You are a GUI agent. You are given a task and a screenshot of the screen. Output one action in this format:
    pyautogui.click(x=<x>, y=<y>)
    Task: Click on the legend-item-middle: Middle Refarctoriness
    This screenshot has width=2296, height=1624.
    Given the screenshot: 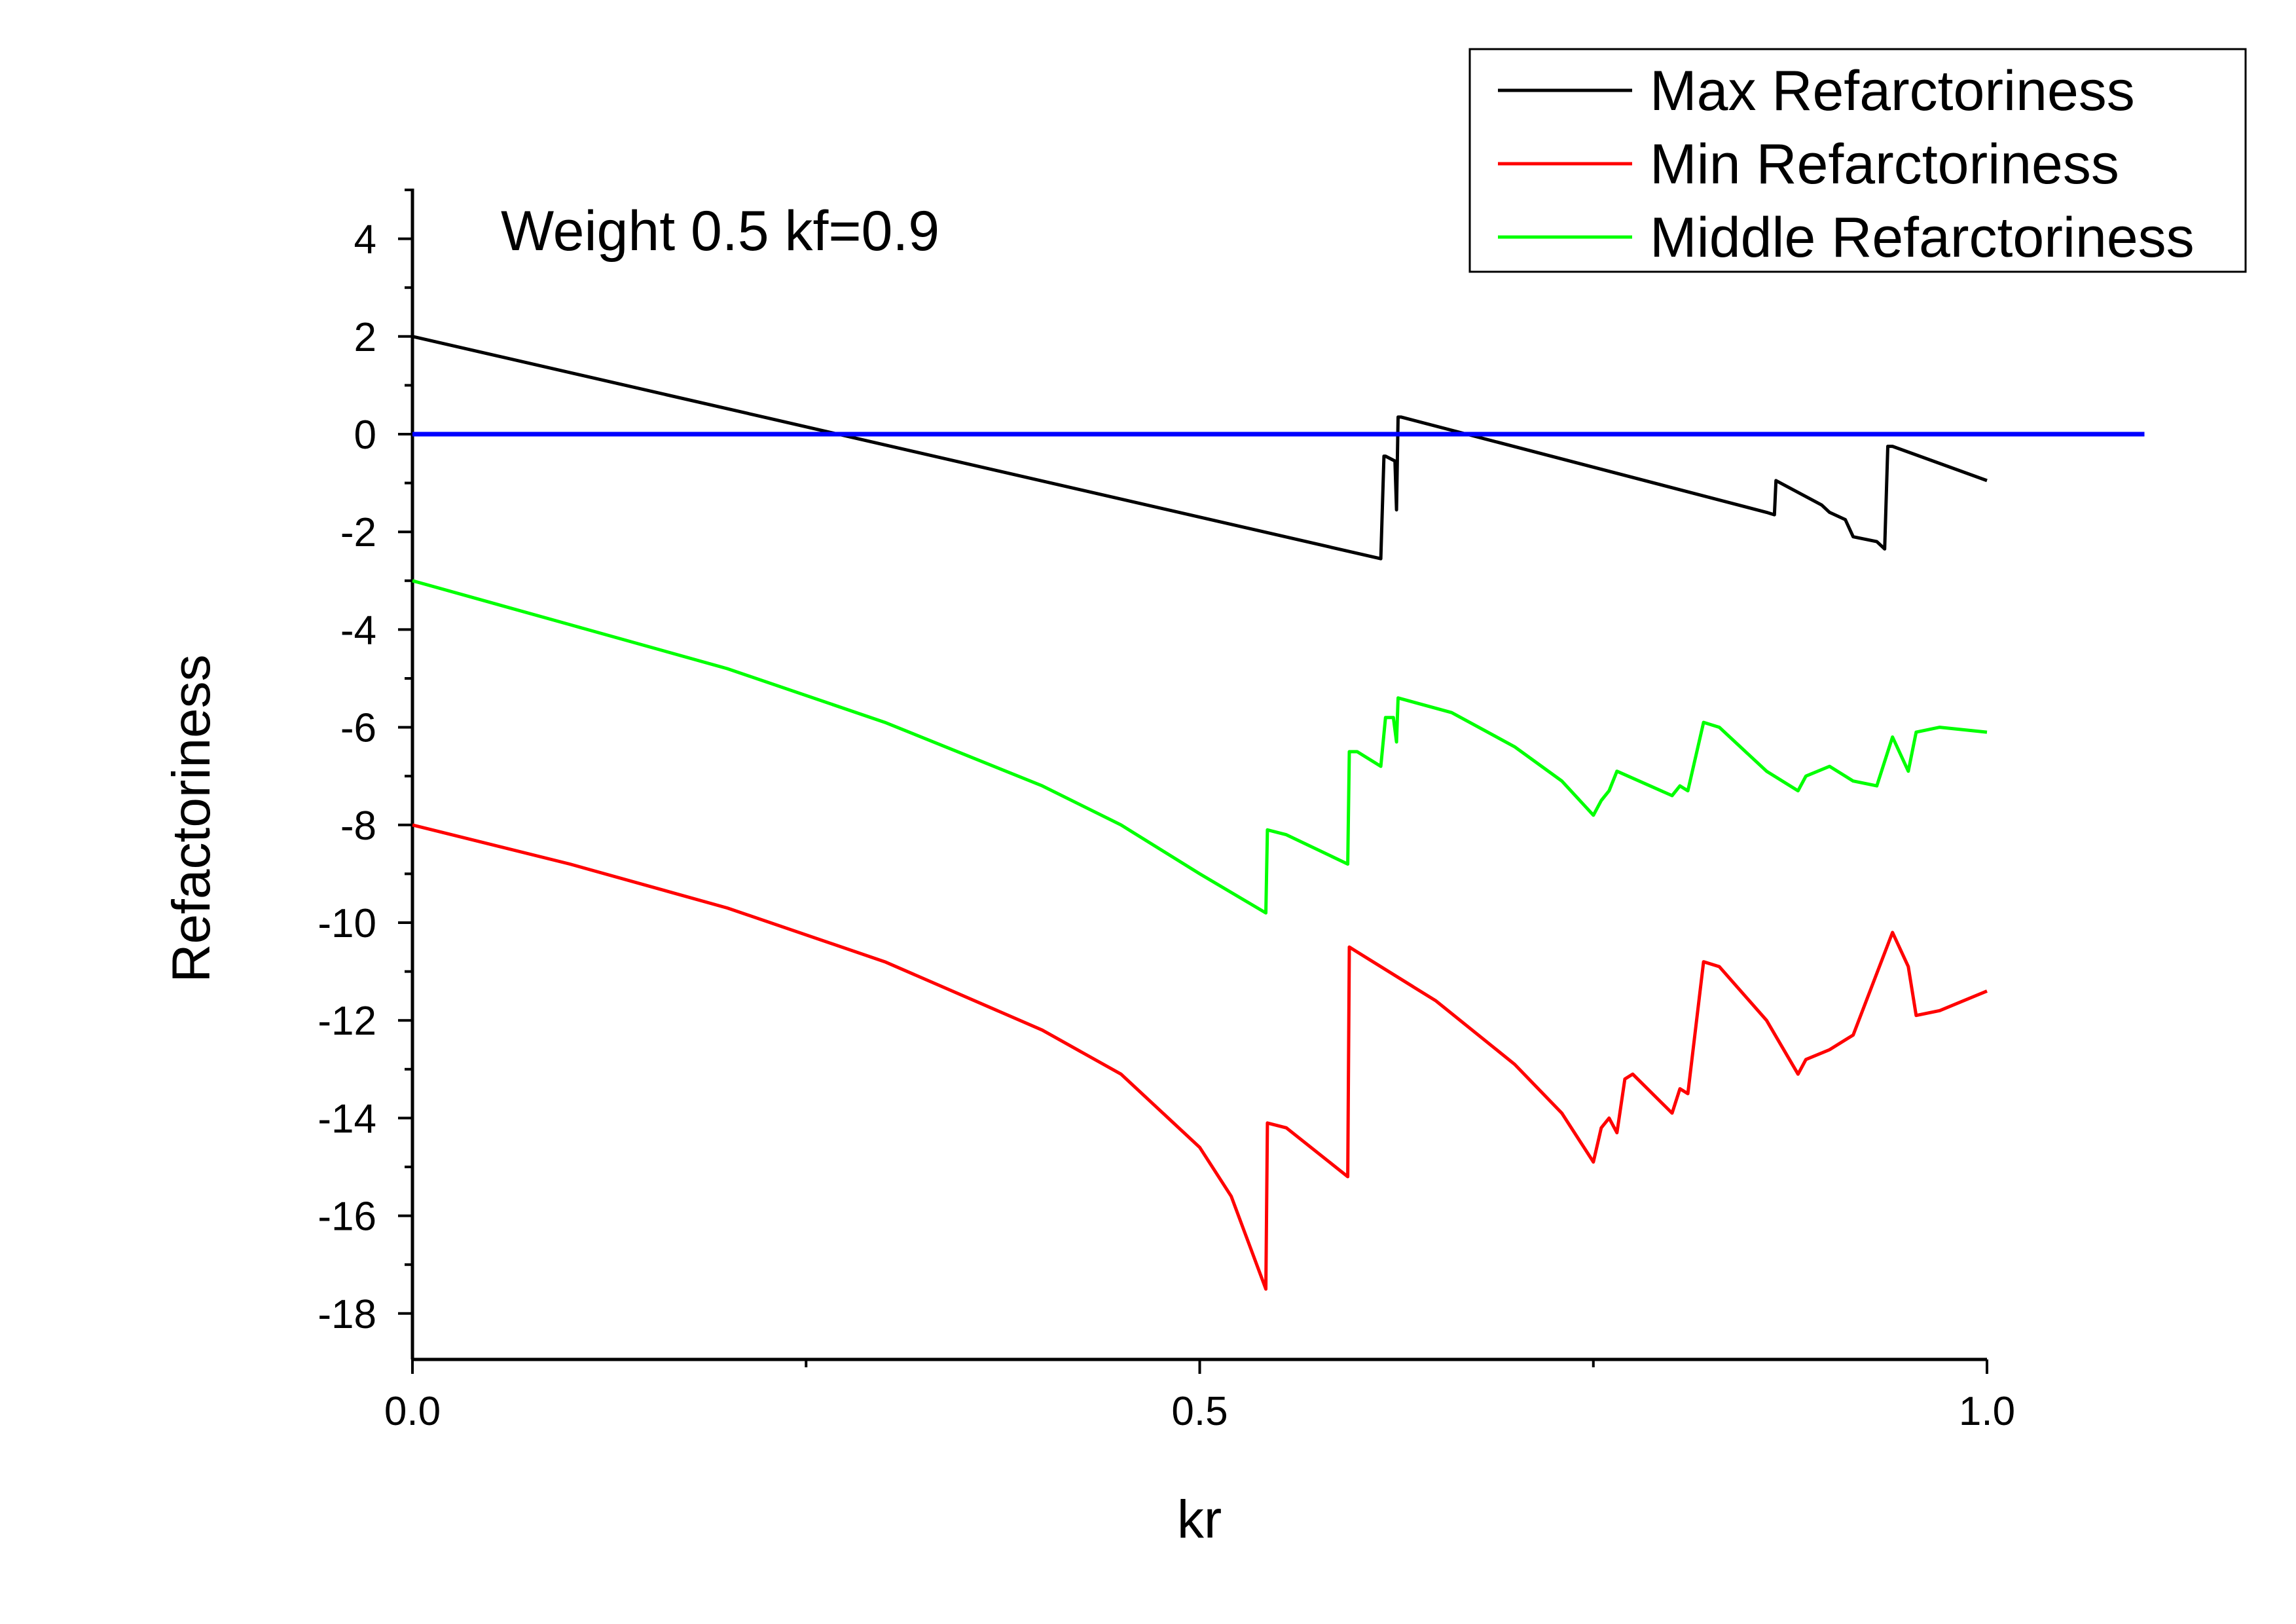 What is the action you would take?
    pyautogui.click(x=1846, y=237)
    